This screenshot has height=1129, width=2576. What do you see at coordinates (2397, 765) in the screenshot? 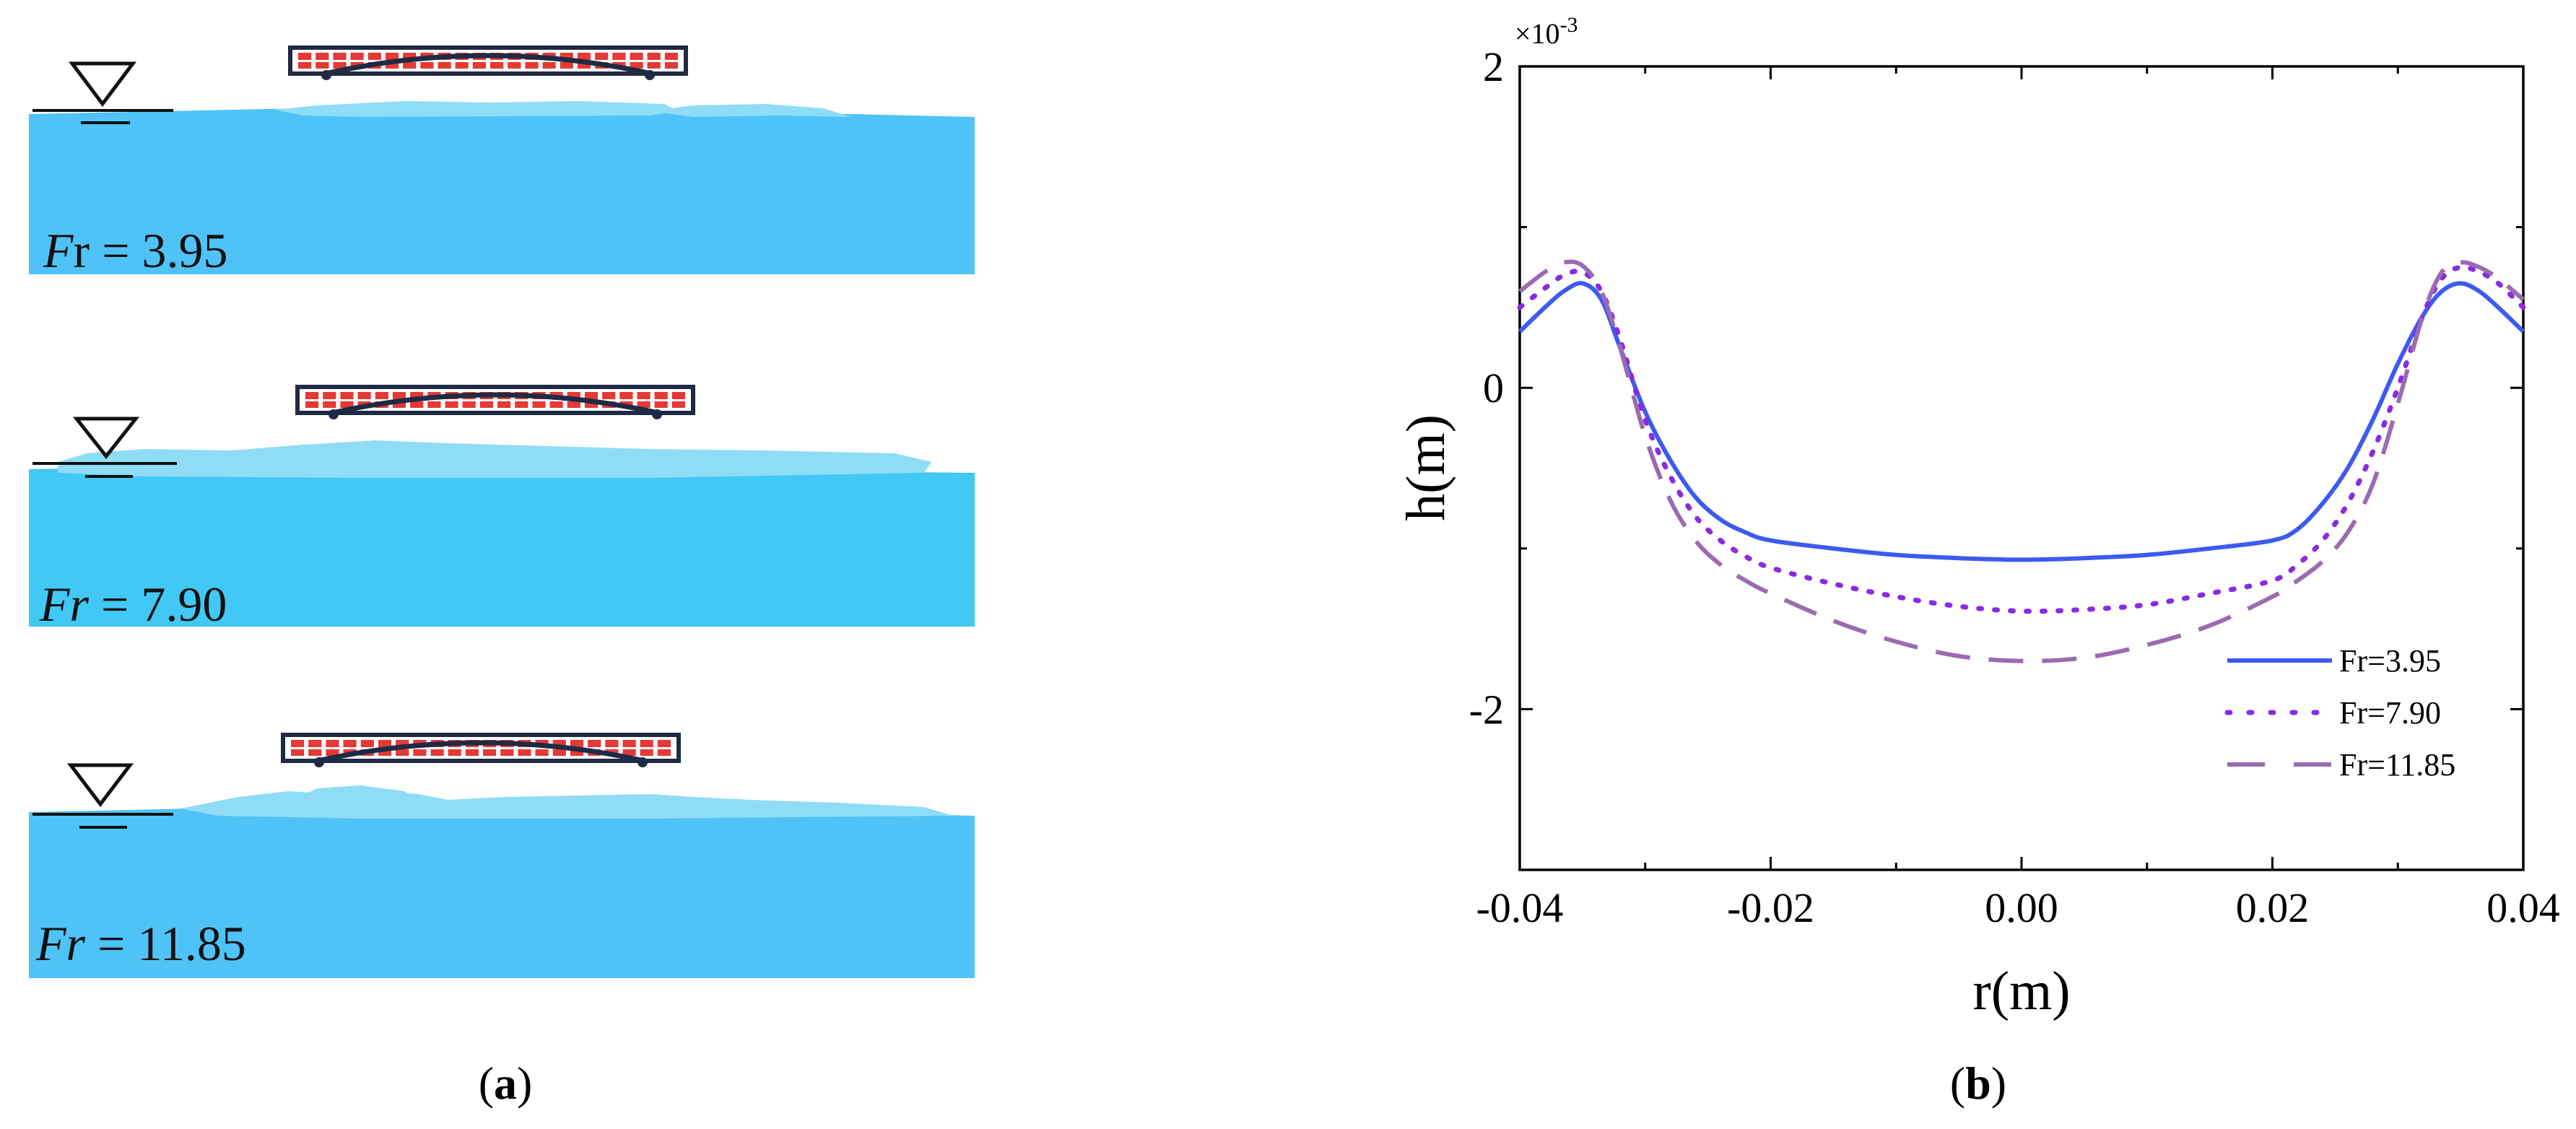
I see `legend-label-3: Fr=11.85` at bounding box center [2397, 765].